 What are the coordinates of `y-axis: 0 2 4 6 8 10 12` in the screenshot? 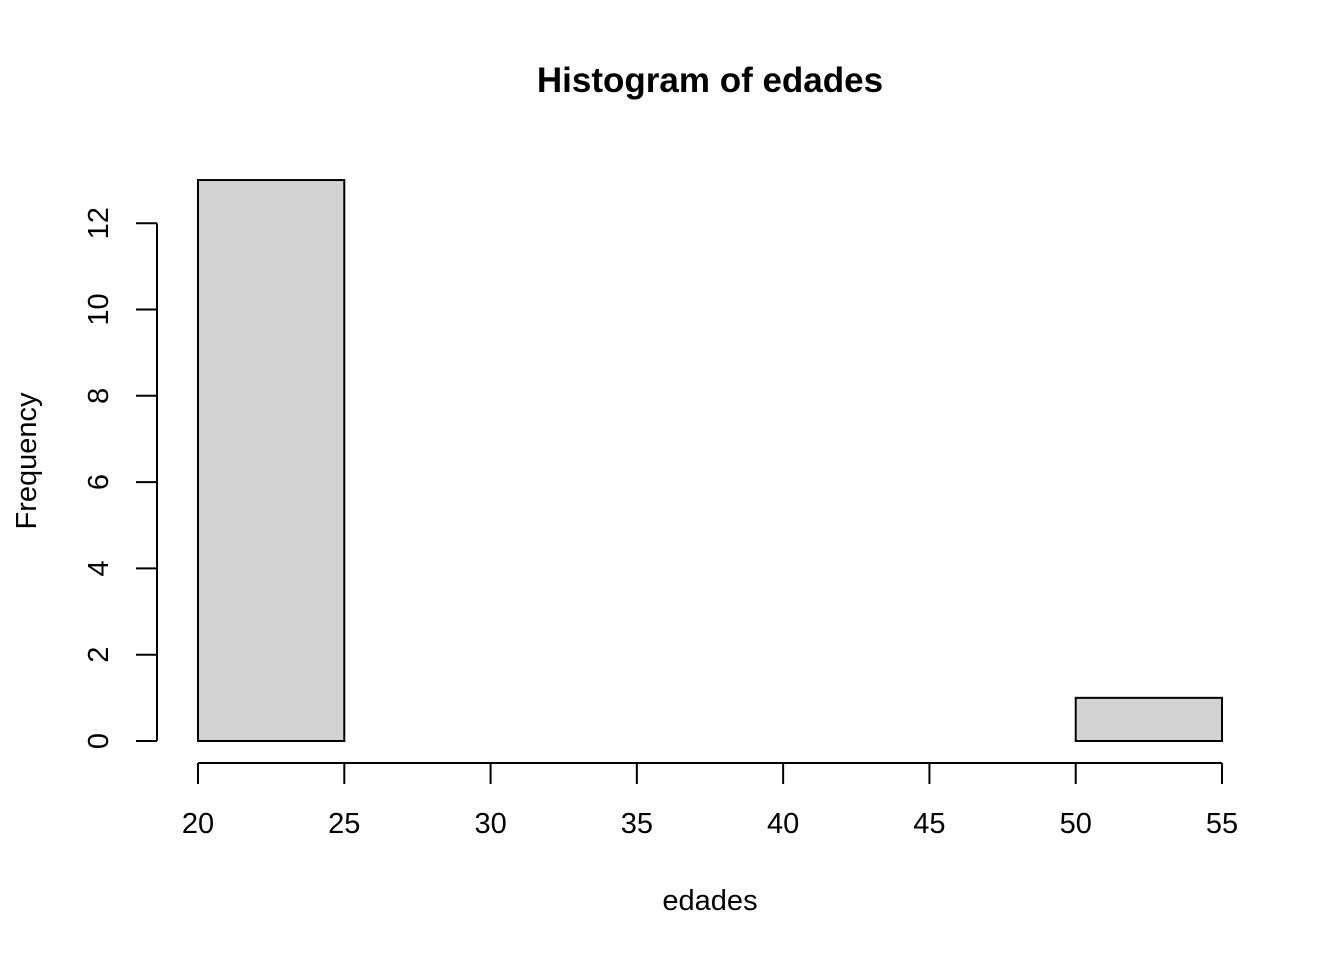 It's located at (120, 478).